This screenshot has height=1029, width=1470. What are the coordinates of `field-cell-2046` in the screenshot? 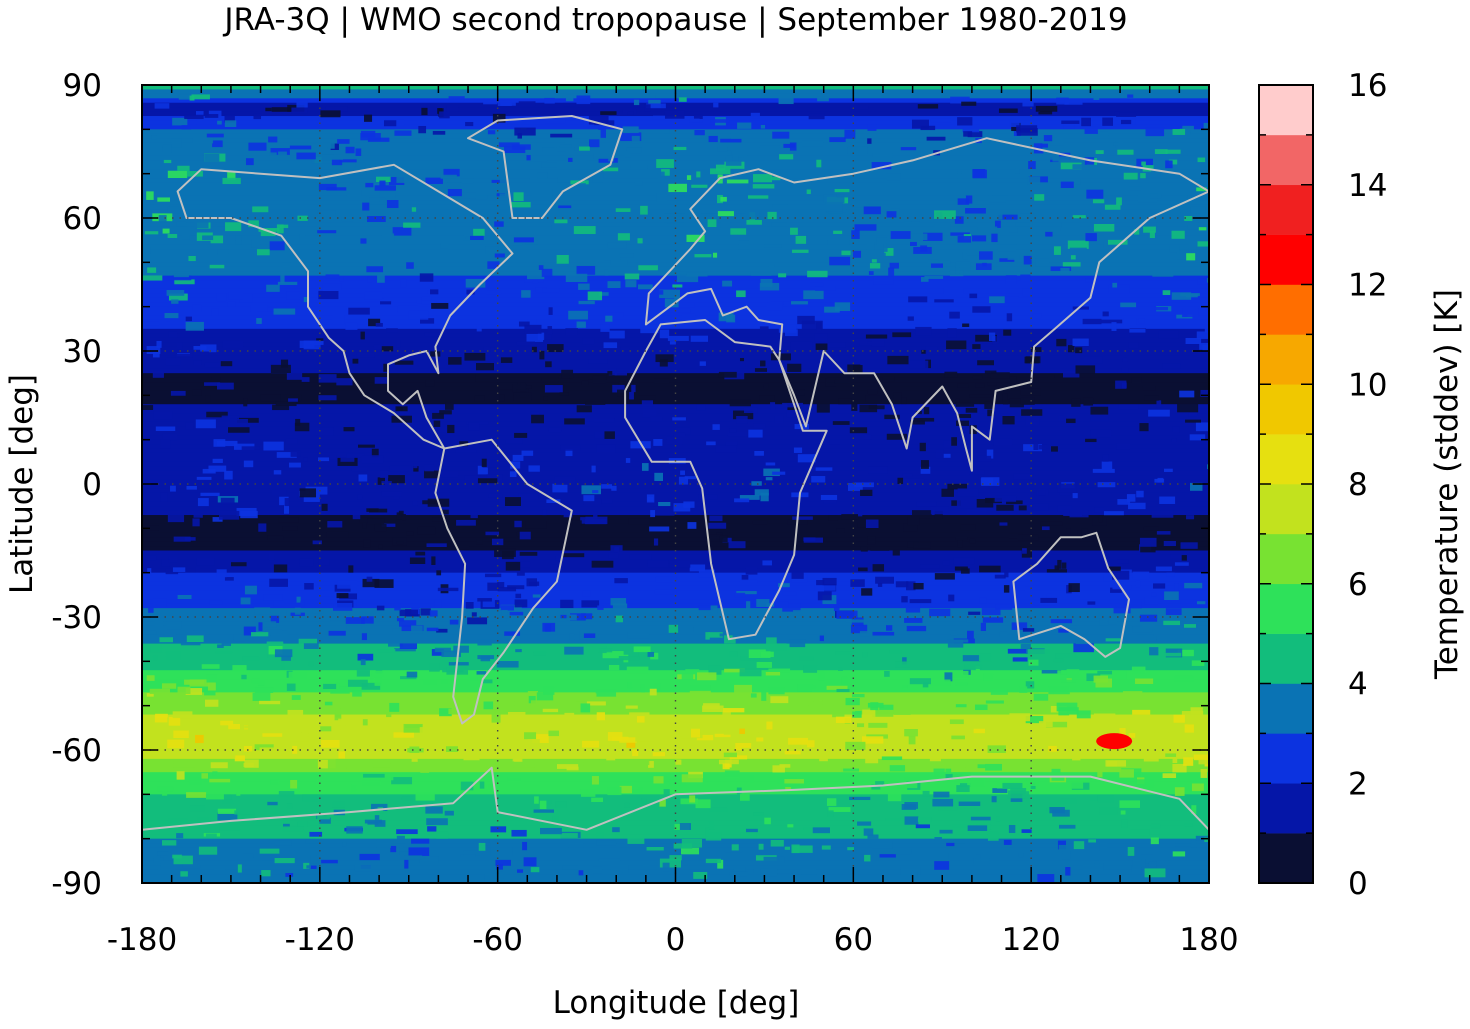 It's located at (377, 674).